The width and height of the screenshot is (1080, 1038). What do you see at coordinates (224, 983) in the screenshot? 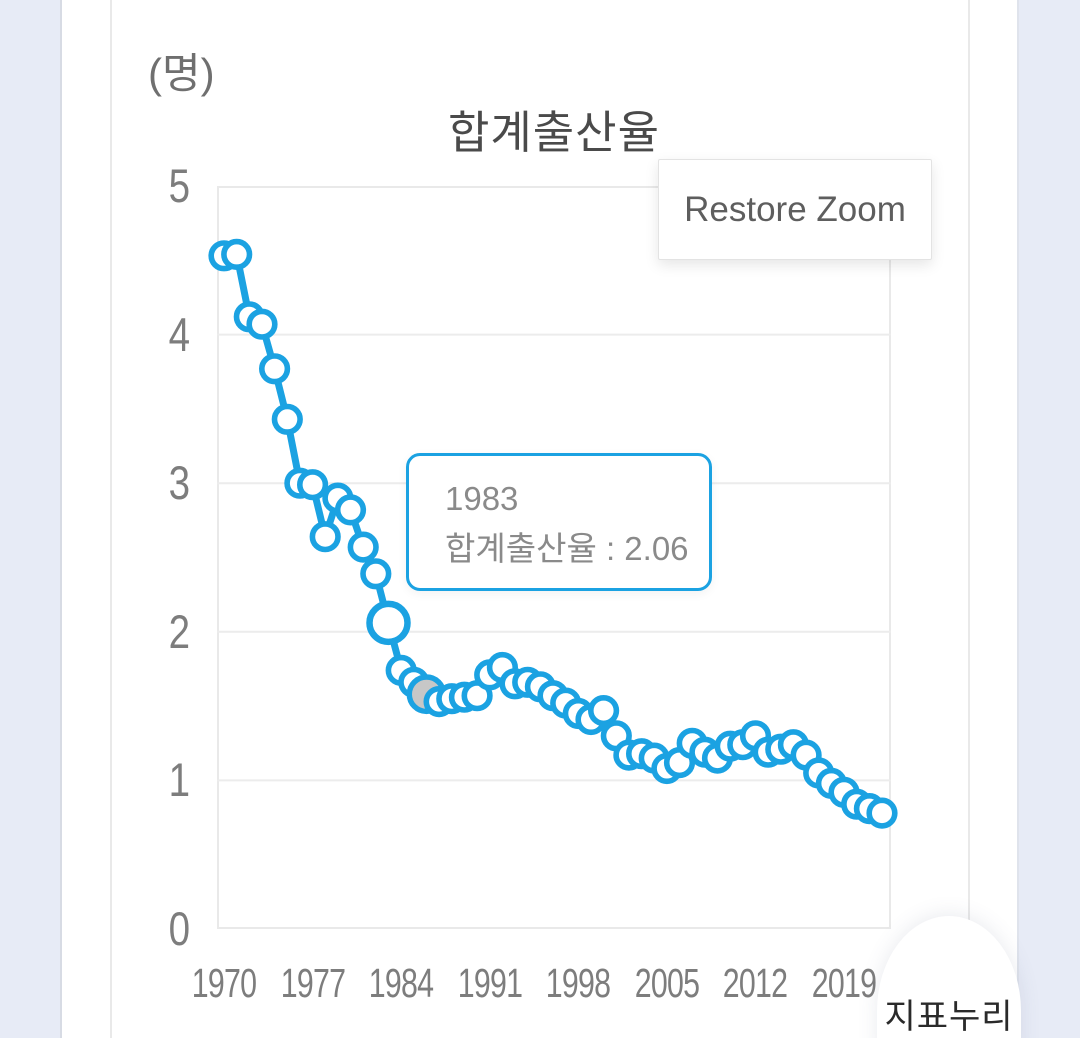
I see `x-axis-tick: 1970` at bounding box center [224, 983].